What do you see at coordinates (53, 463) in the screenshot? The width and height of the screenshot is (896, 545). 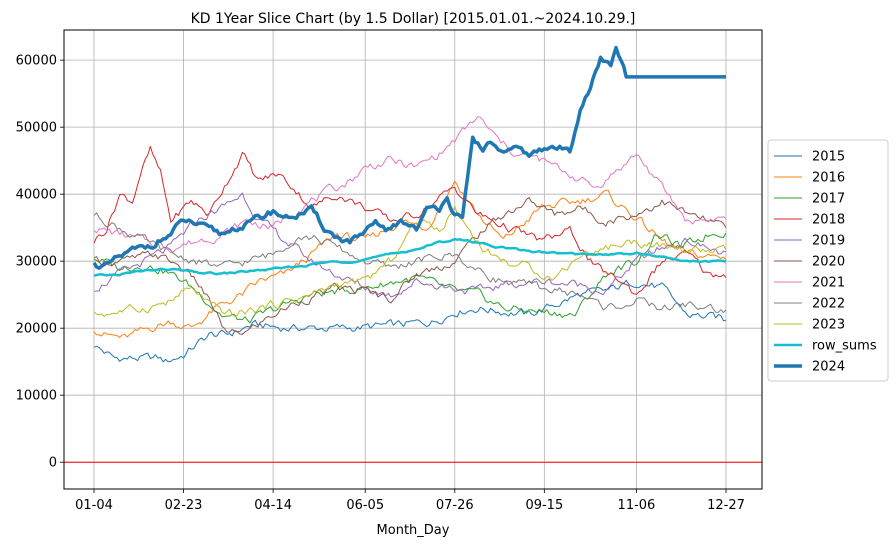 I see `y-tick-label: 0` at bounding box center [53, 463].